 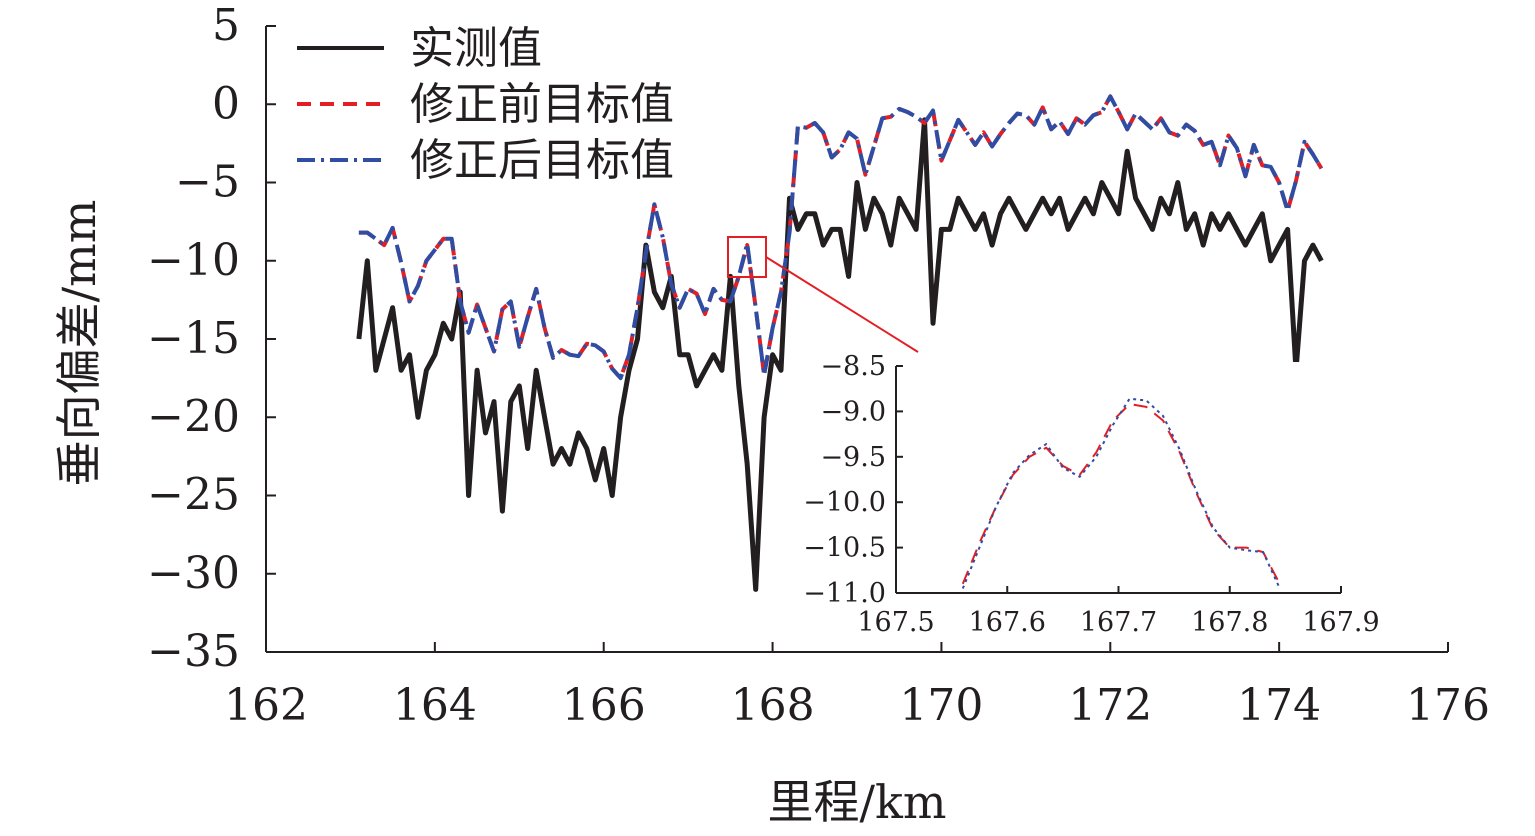 What do you see at coordinates (853, 366) in the screenshot?
I see `inset-y-tick-label: −8.5` at bounding box center [853, 366].